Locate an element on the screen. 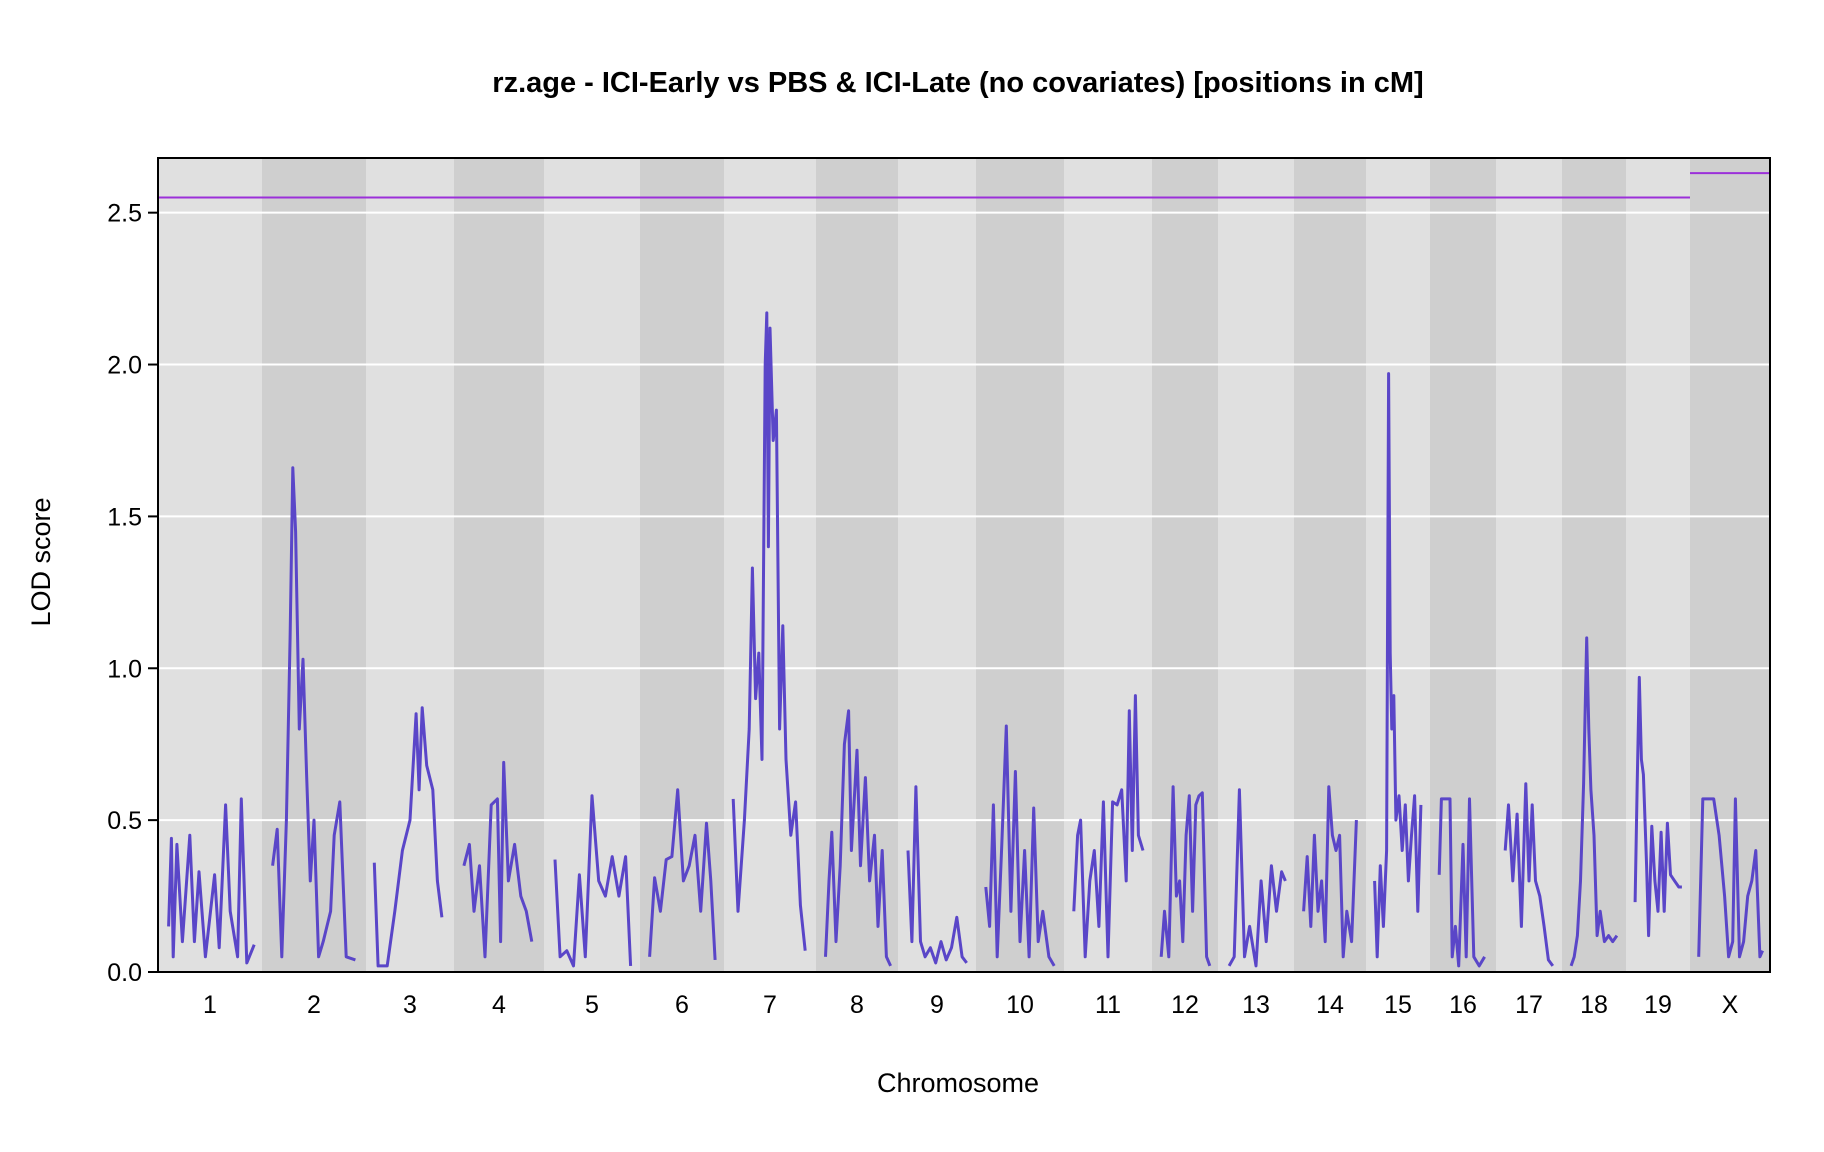 The image size is (1824, 1152). x-tick-label-19: 19 is located at coordinates (1658, 1005).